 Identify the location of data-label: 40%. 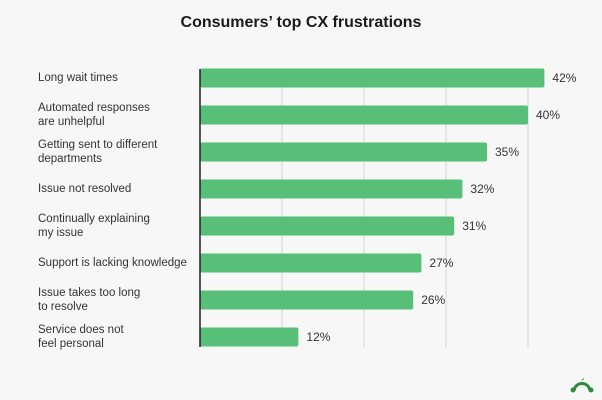
(548, 115).